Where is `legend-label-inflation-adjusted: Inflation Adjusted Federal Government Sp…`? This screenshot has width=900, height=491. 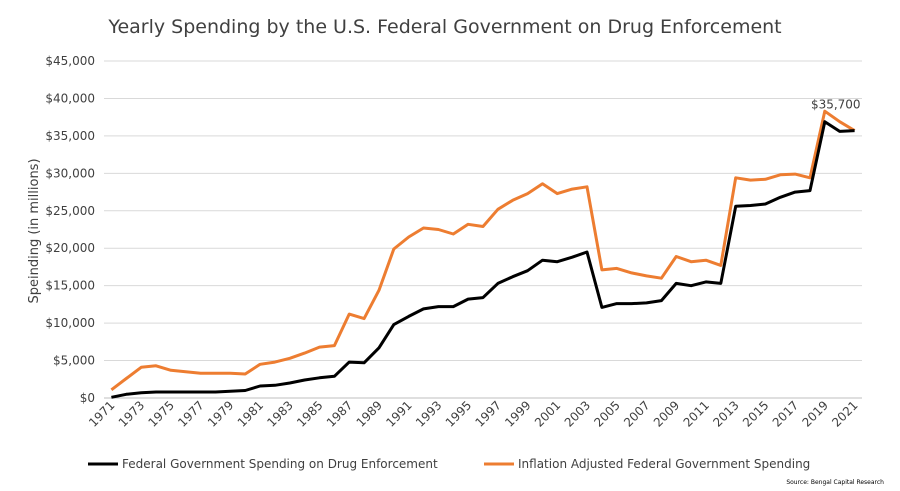
legend-label-inflation-adjusted: Inflation Adjusted Federal Government Sp… is located at coordinates (664, 464).